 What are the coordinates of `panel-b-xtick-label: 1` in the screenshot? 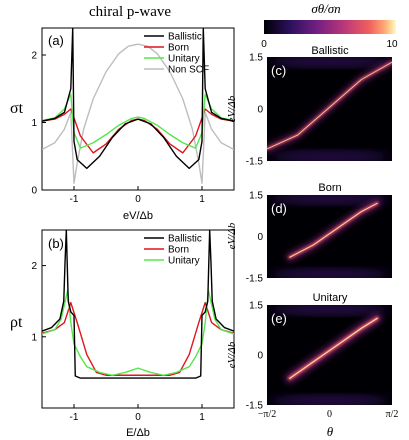 It's located at (202, 417).